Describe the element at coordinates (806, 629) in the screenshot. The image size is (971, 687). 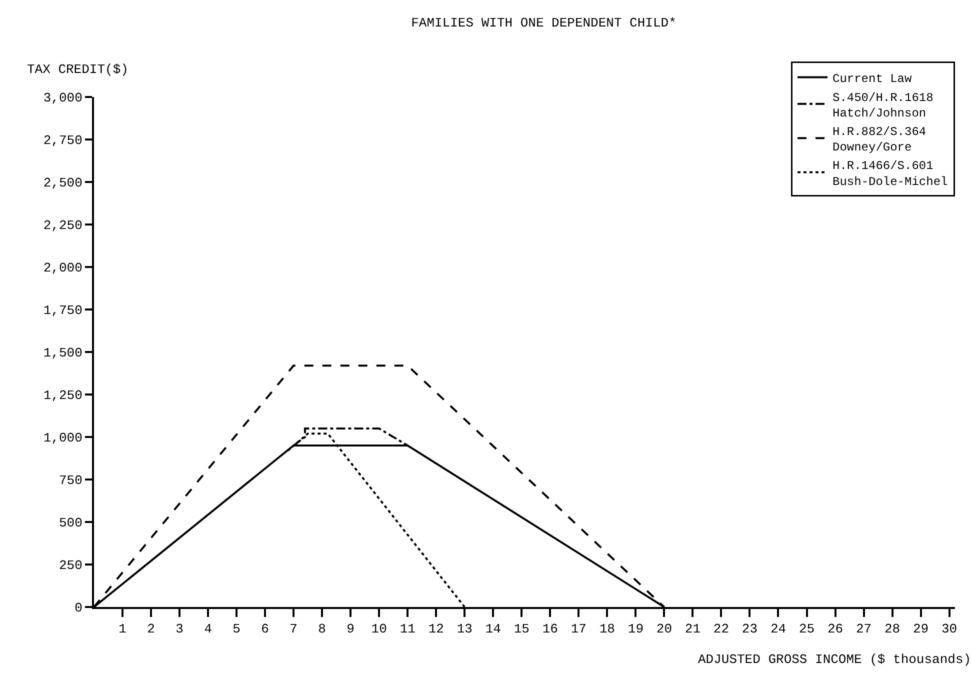
I see `x-tick-label: 25` at that location.